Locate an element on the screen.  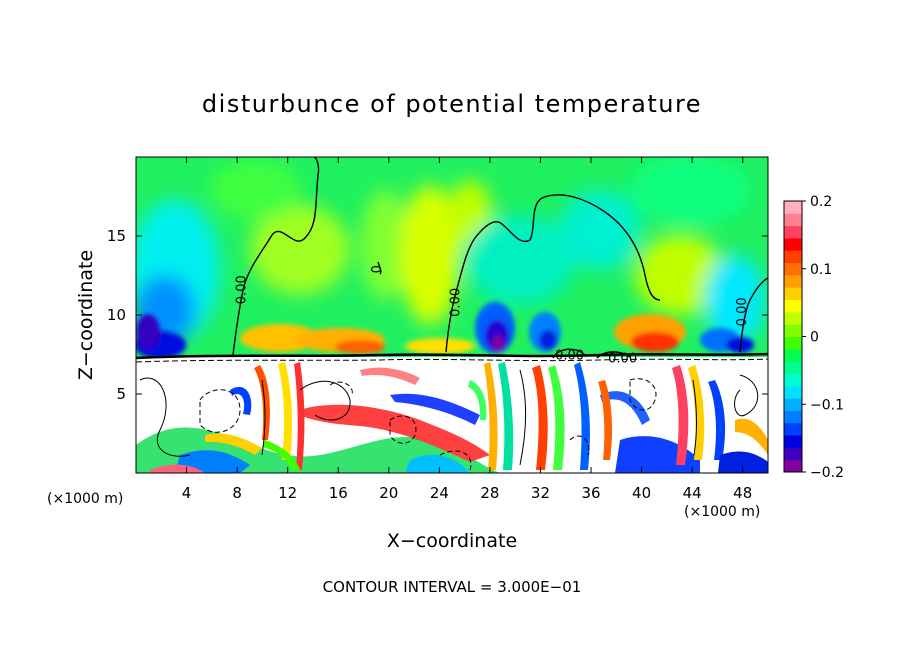
x-tick-label: 36 is located at coordinates (590, 493).